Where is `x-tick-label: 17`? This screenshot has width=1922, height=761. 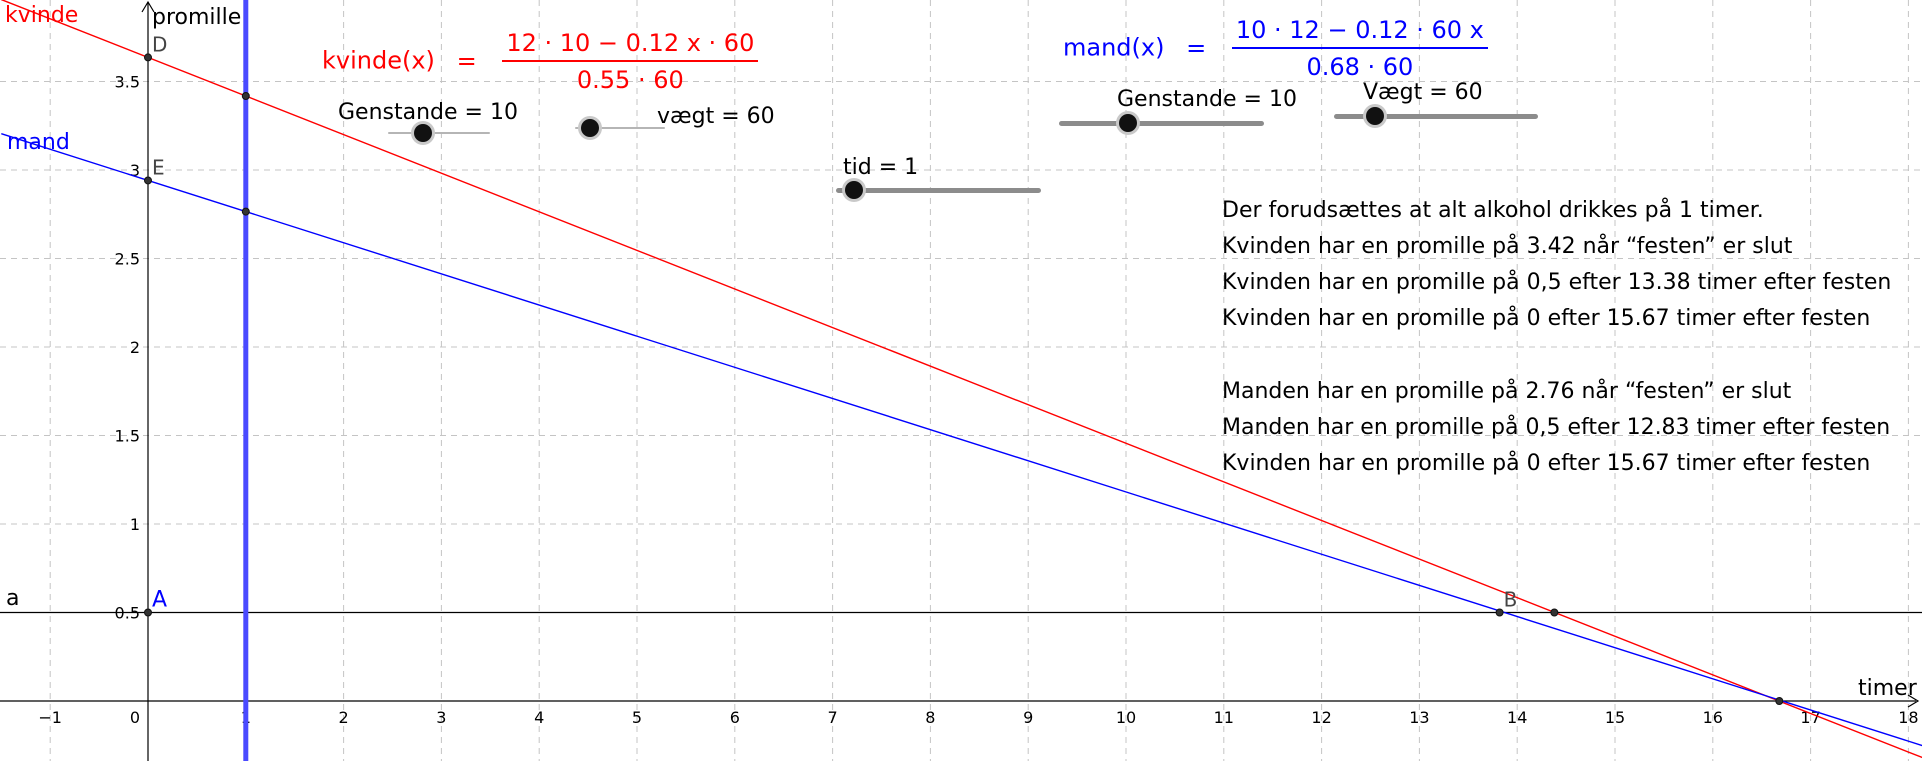
x-tick-label: 17 is located at coordinates (1810, 717).